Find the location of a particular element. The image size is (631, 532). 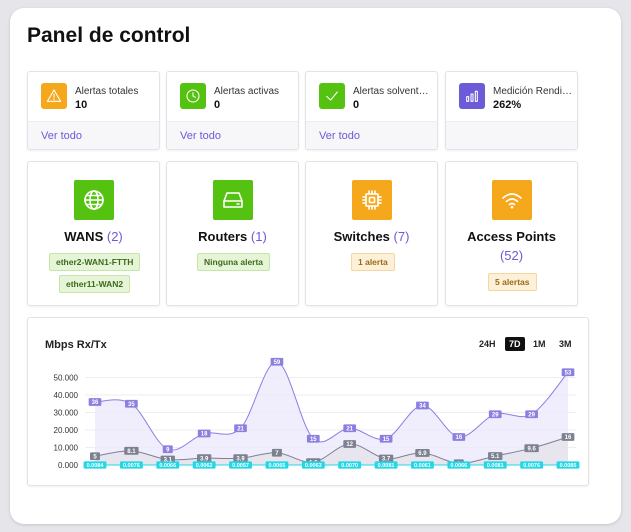

device-card-routers: Routers (1) Ninguna alerta is located at coordinates (232, 233).